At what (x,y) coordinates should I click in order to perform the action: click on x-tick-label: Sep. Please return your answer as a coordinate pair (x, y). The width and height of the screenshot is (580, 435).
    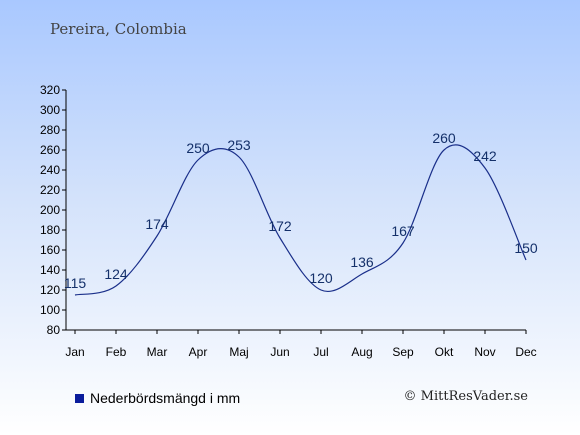
    Looking at the image, I should click on (403, 352).